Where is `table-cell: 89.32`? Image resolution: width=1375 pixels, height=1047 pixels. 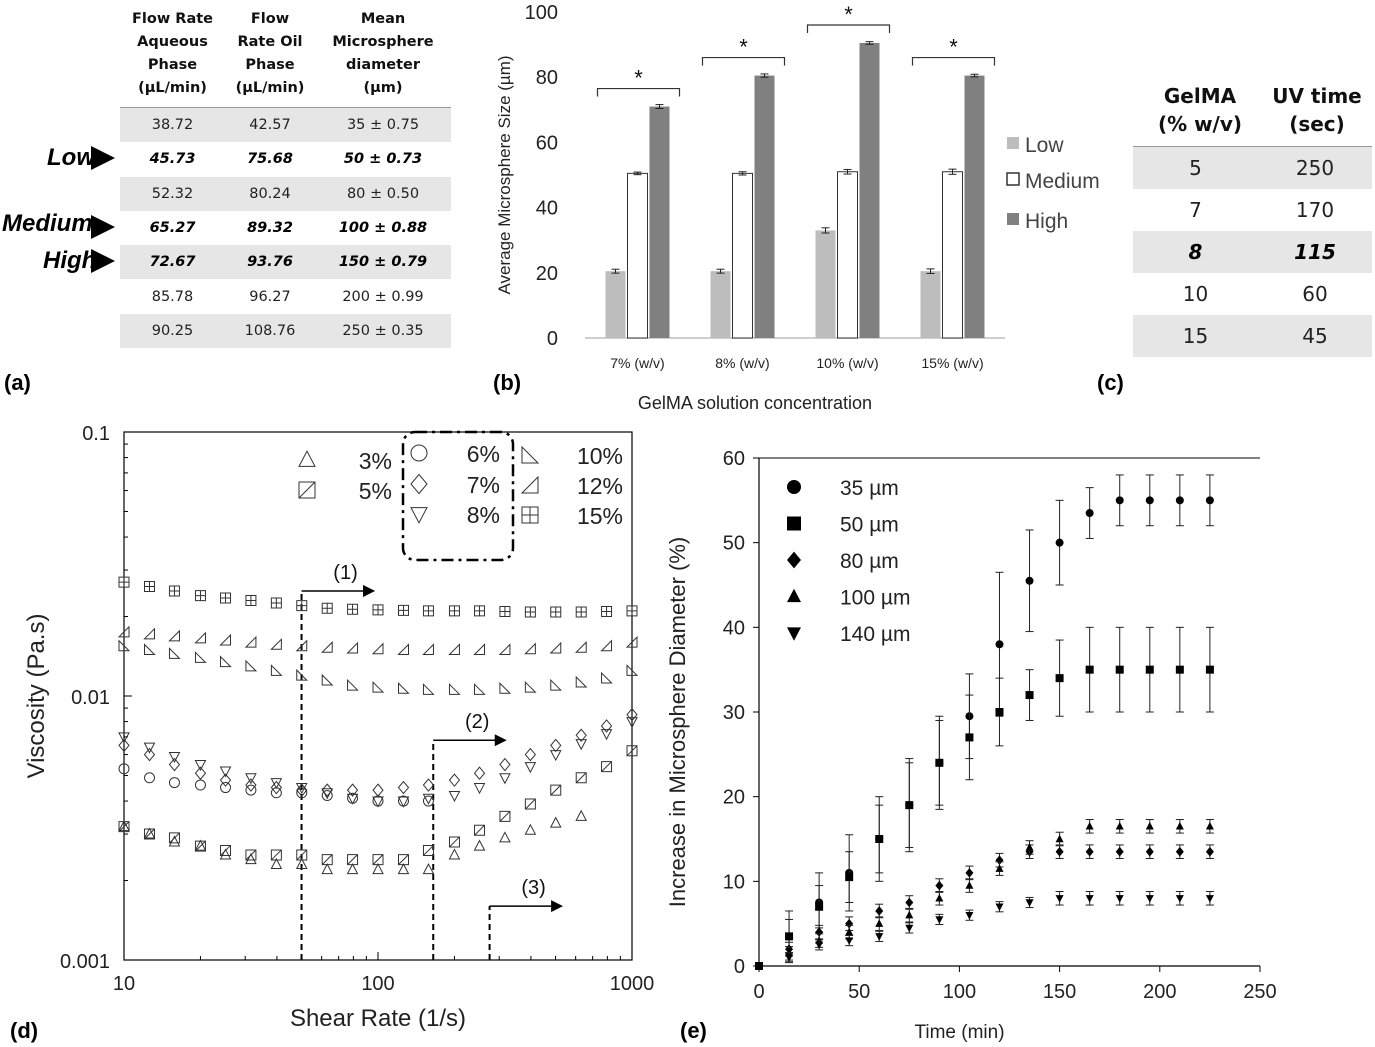 table-cell: 89.32 is located at coordinates (270, 227).